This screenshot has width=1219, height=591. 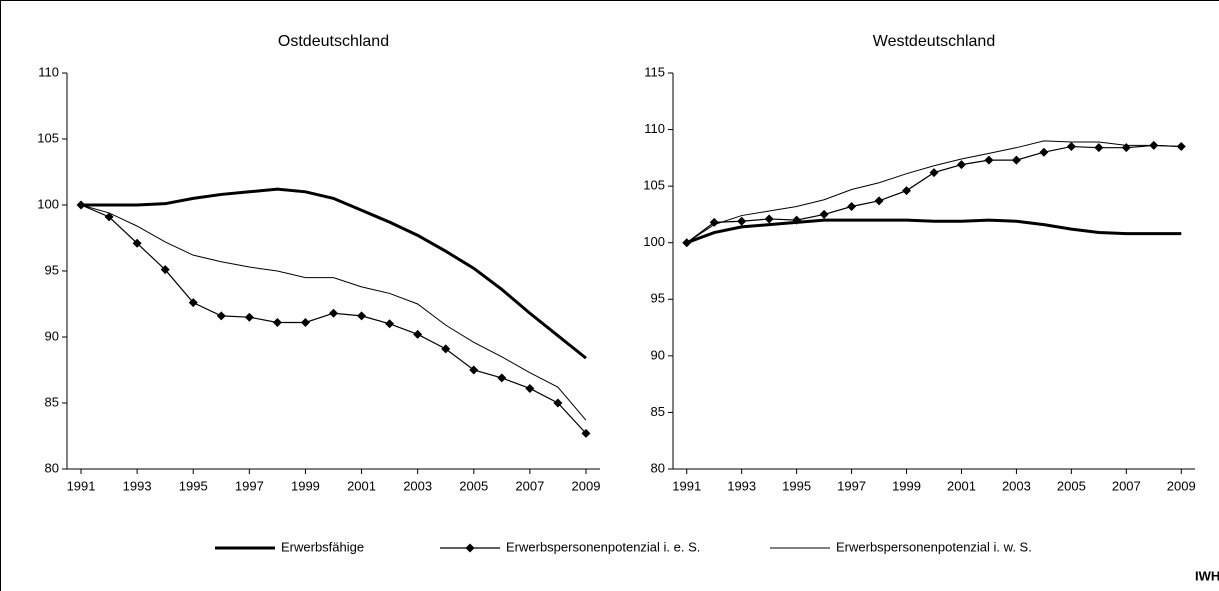 I want to click on chart-title: Ostdeutschland, so click(x=333, y=41).